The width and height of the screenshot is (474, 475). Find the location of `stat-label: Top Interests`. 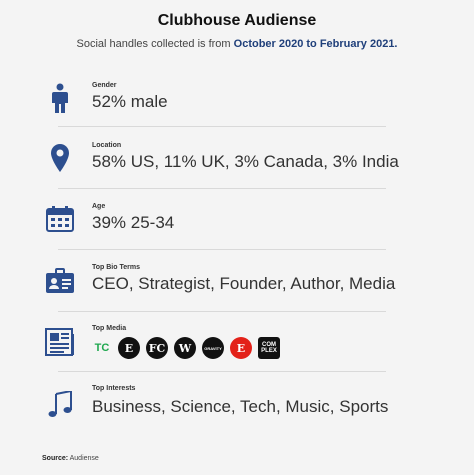

stat-label: Top Interests is located at coordinates (114, 388).